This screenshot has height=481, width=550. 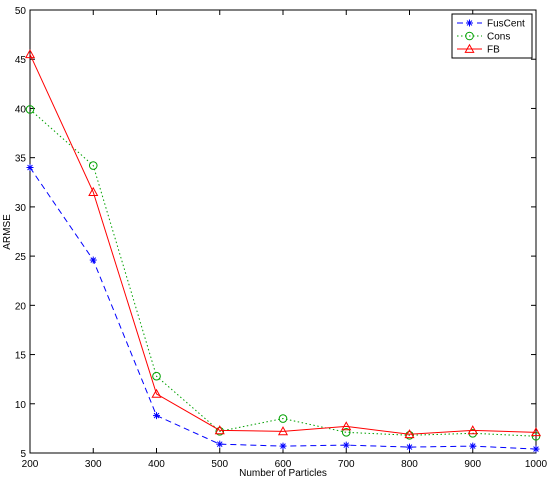 I want to click on x-tick-label: 300, so click(x=93, y=464).